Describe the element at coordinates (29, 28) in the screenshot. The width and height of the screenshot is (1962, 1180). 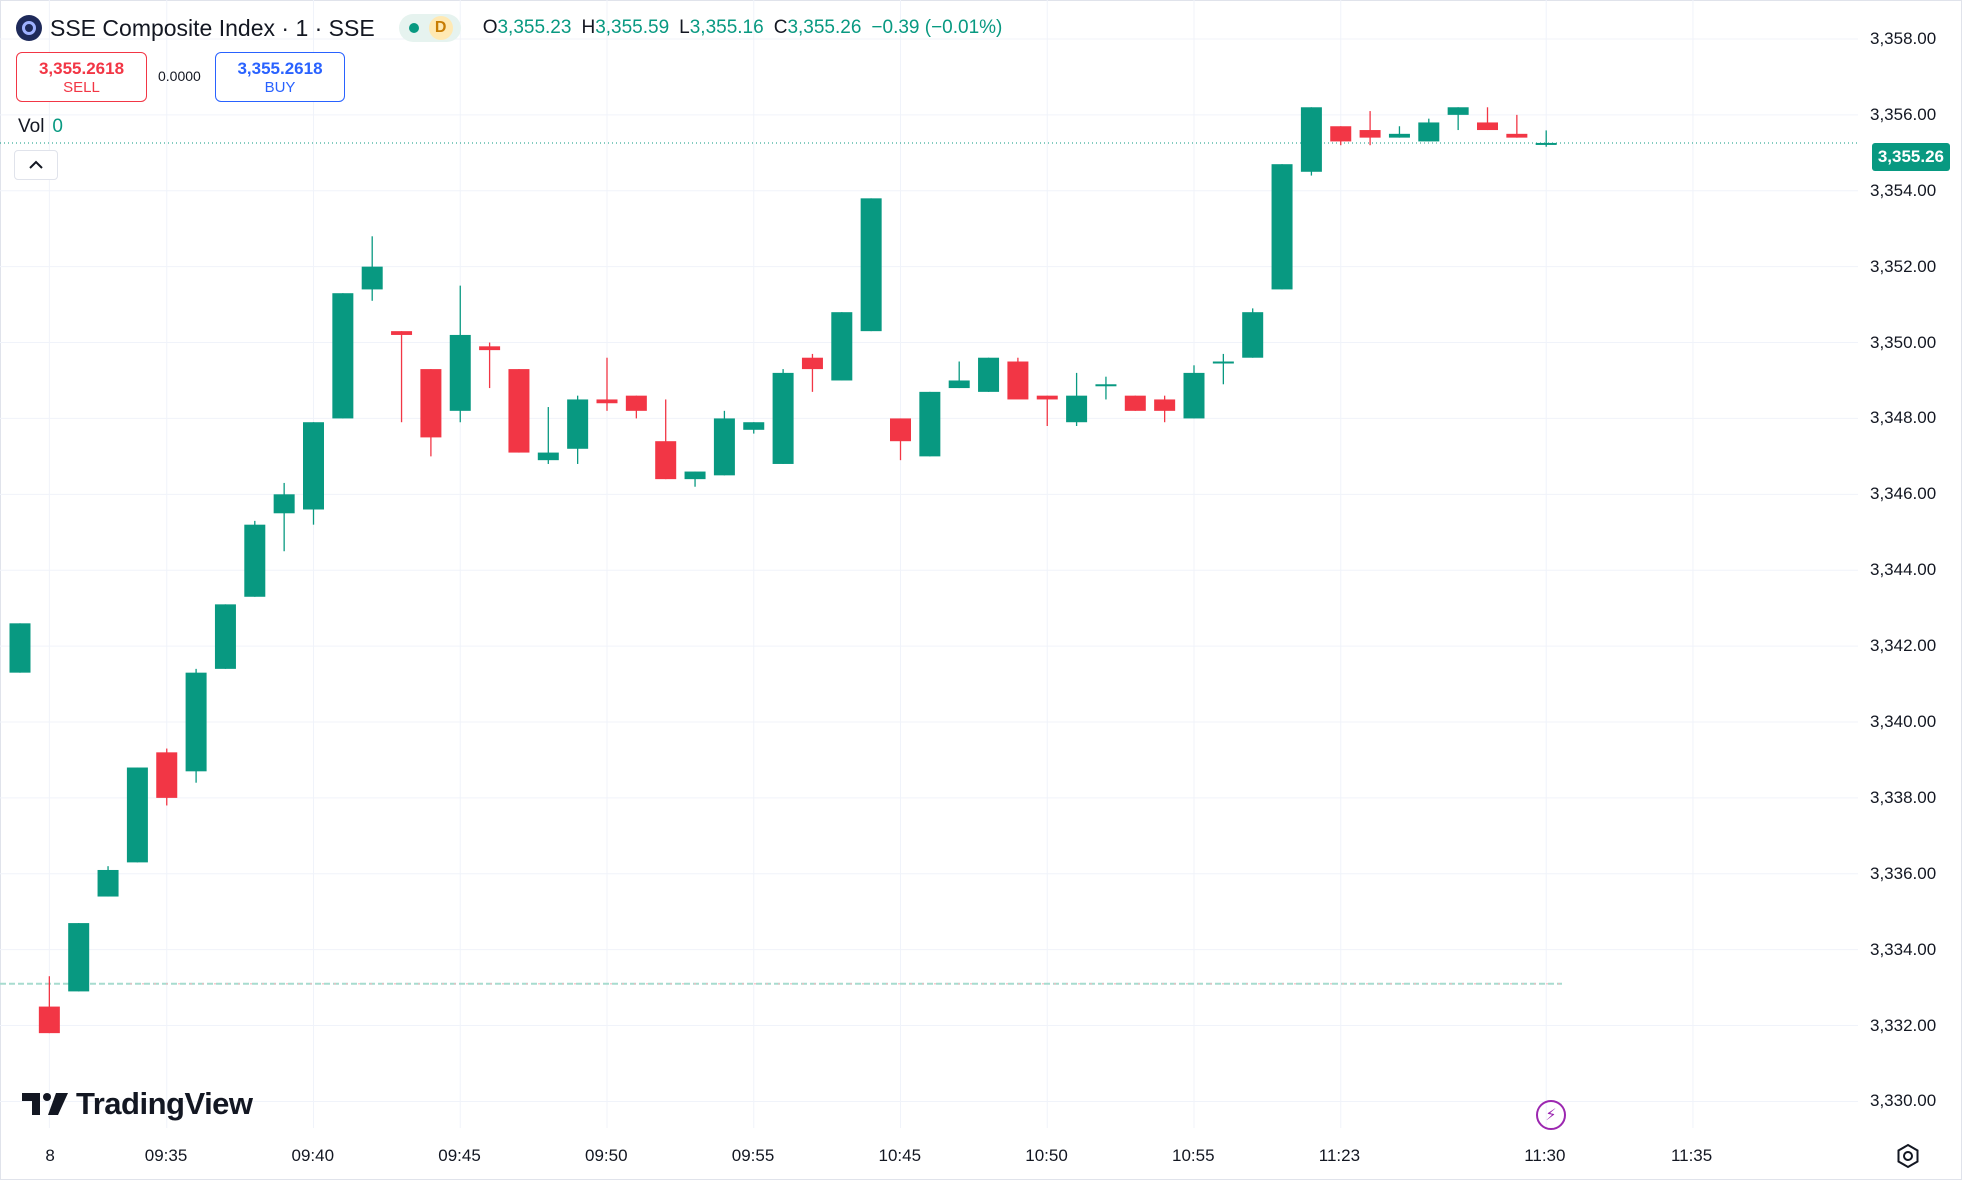
I see `sse-logo-icon` at that location.